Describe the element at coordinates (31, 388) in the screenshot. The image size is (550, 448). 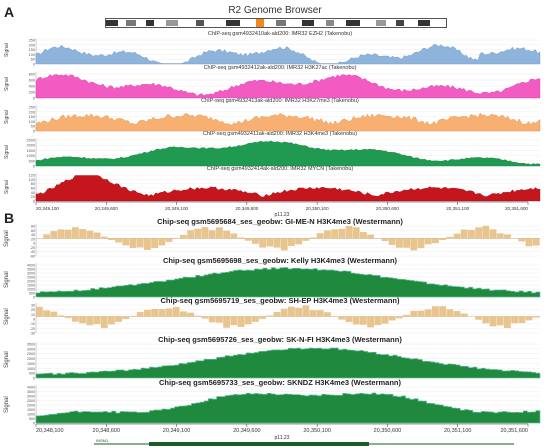
I see `y-tick-label: 4000` at that location.